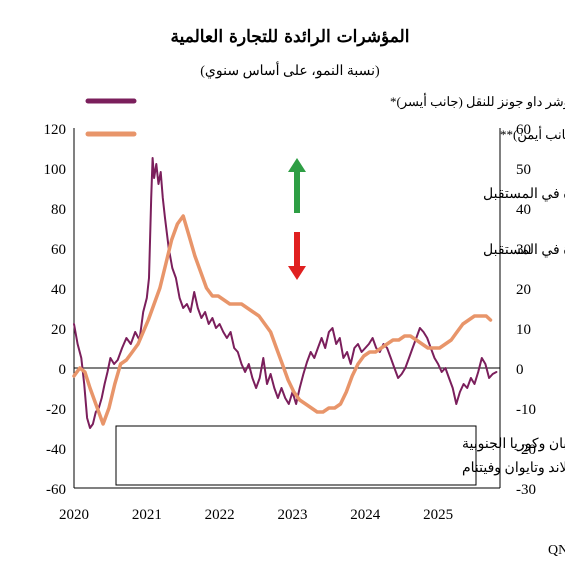 The height and width of the screenshot is (578, 565). What do you see at coordinates (523, 330) in the screenshot?
I see `right-tick-label: 10` at bounding box center [523, 330].